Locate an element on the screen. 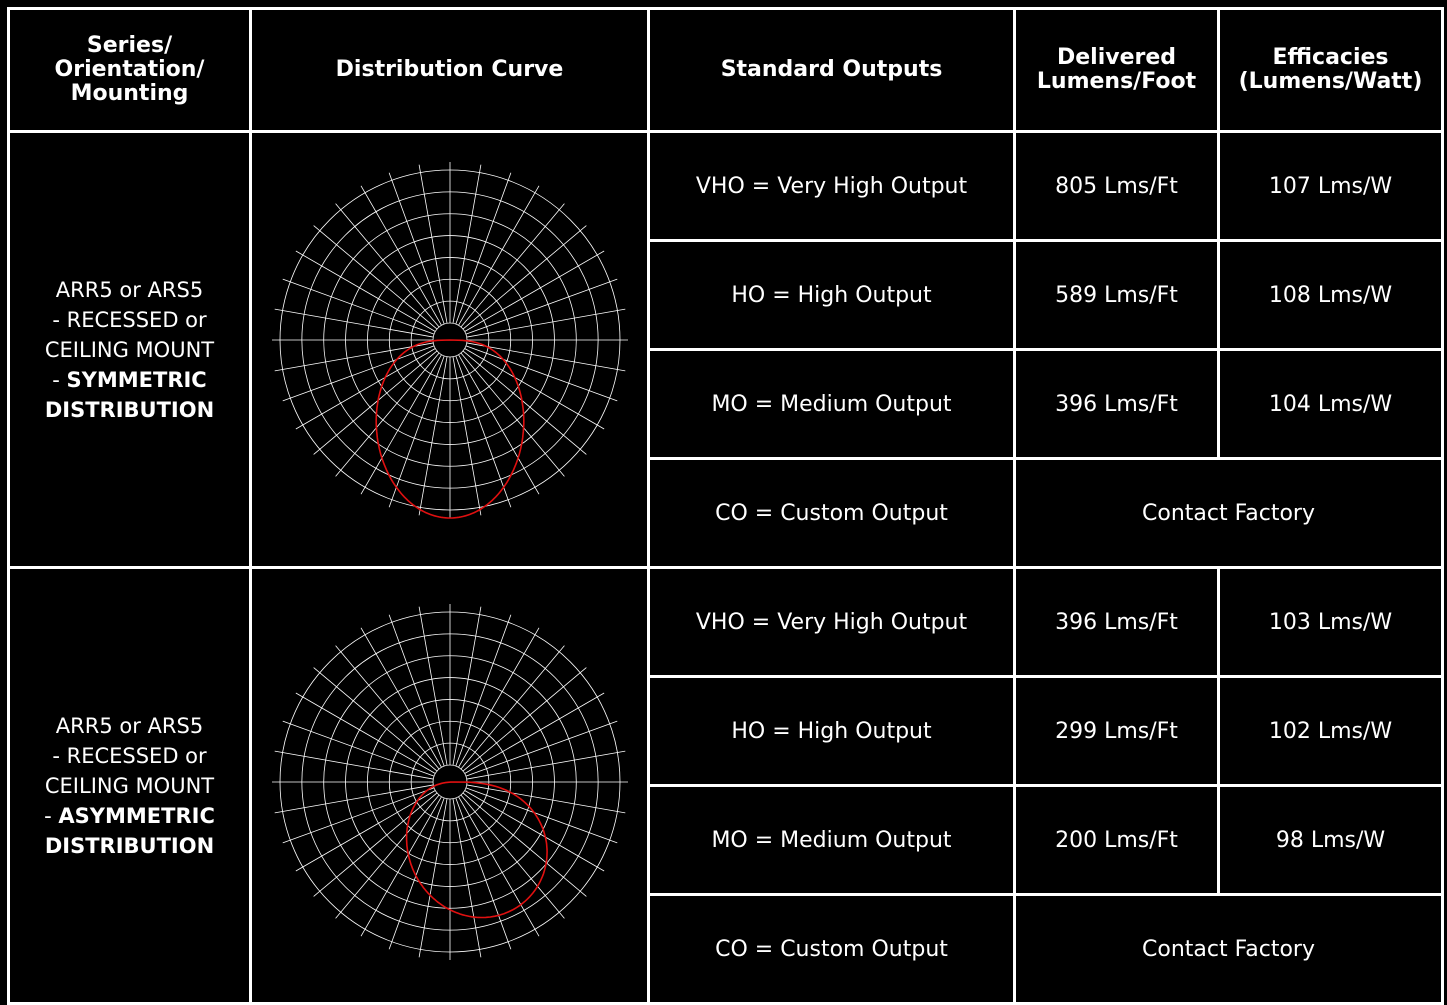 Image resolution: width=1447 pixels, height=1005 pixels. efficacy-cell: 103 Lms/W is located at coordinates (1330, 622).